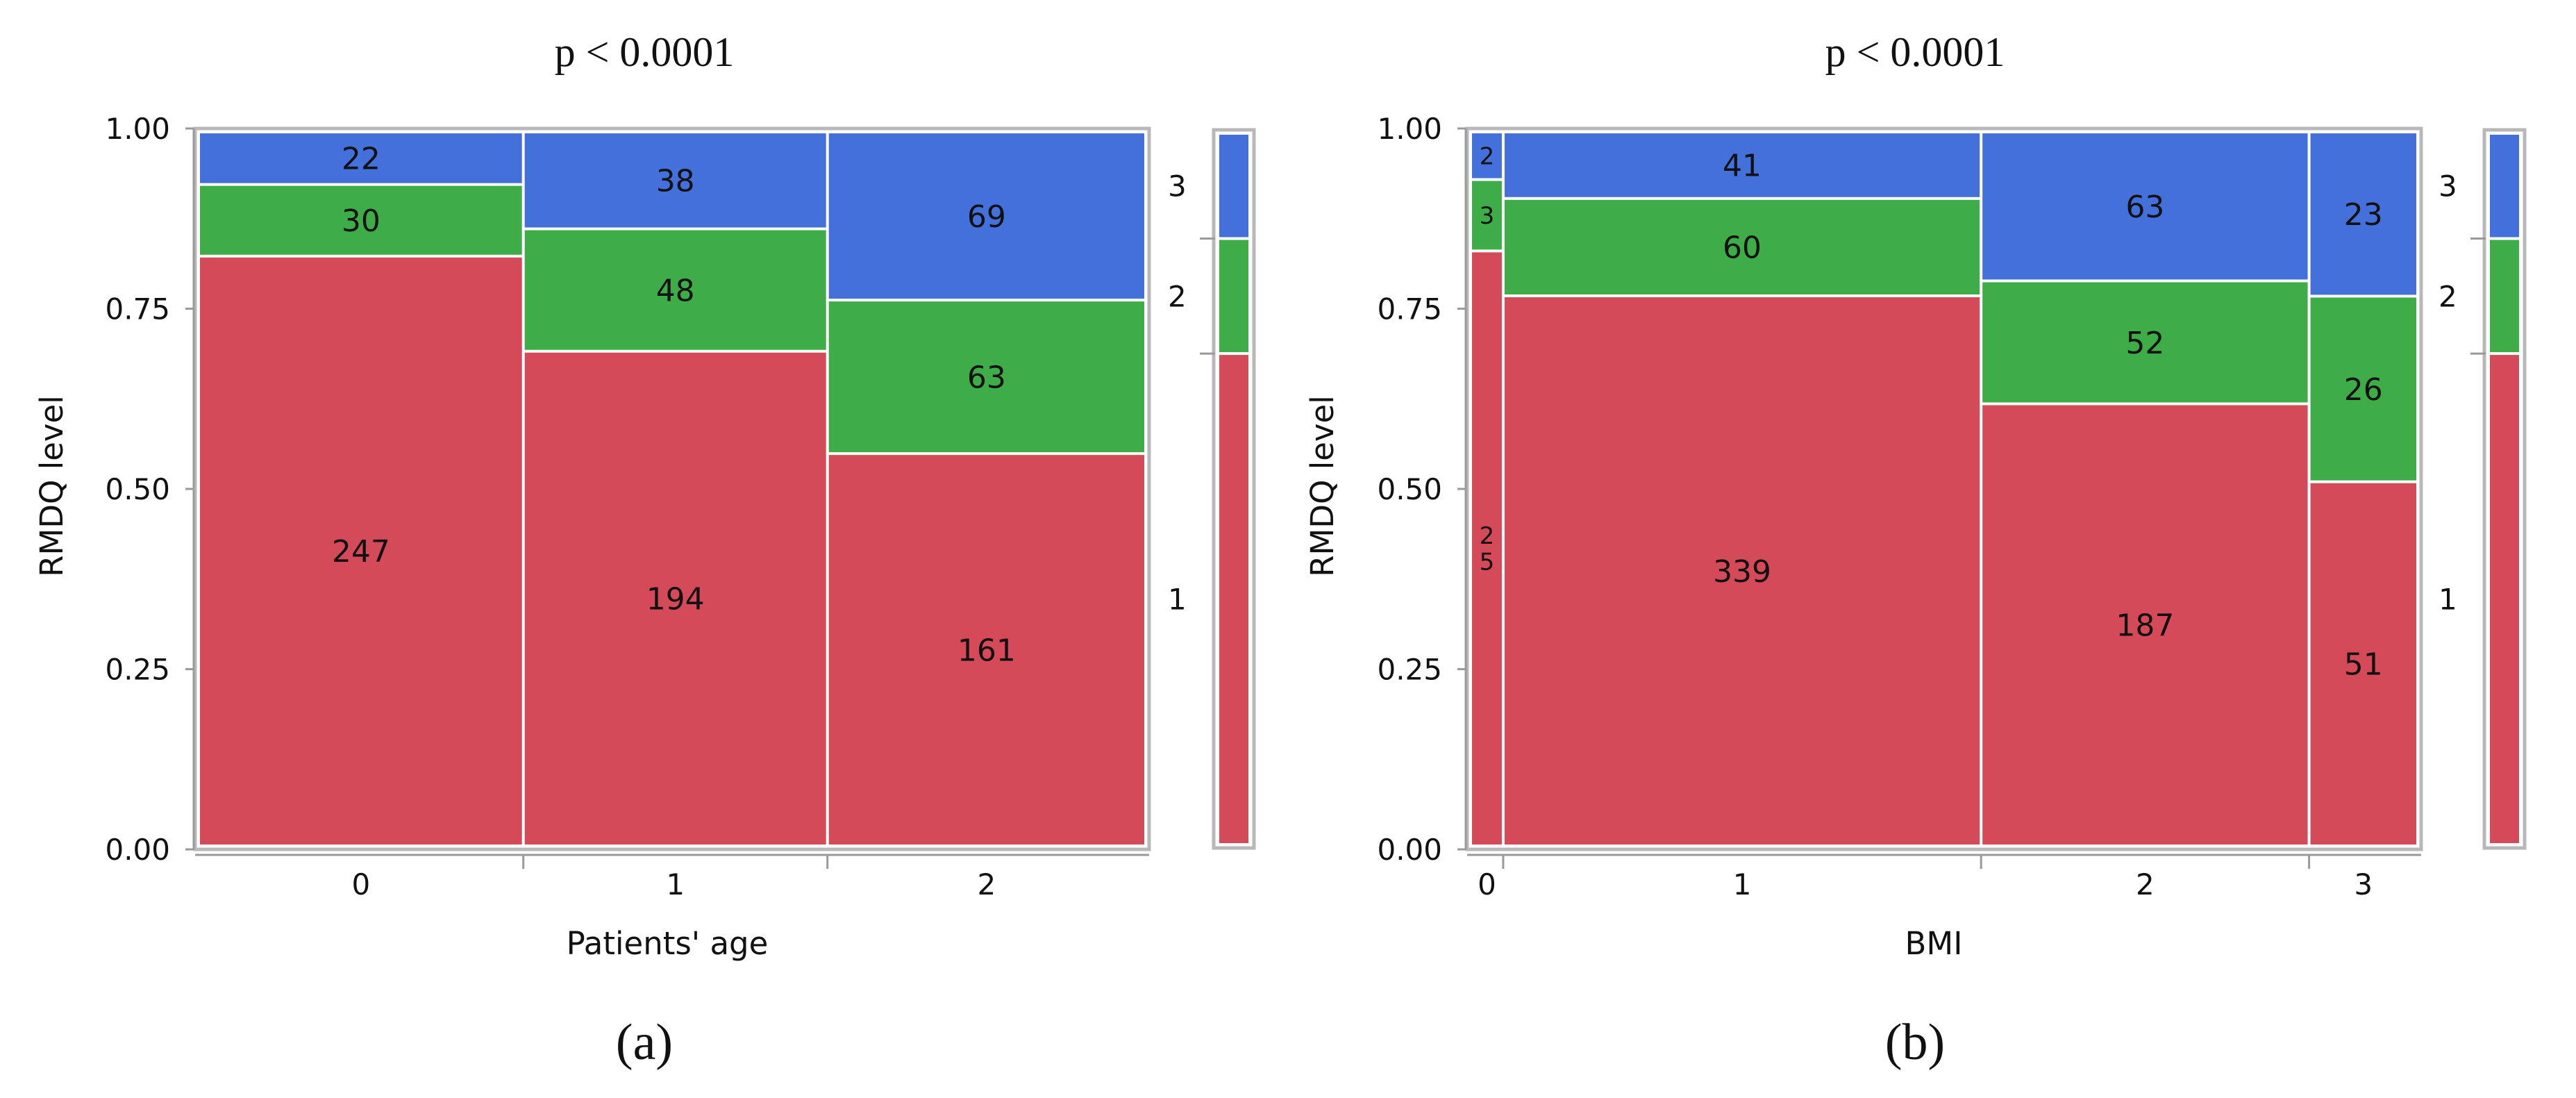  I want to click on panel-b-y-tick-label: 0.25, so click(1409, 670).